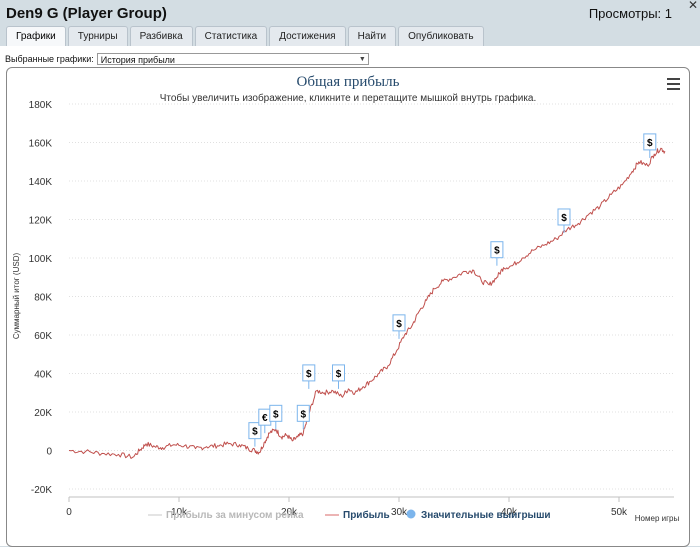 This screenshot has height=547, width=700. I want to click on legend-item-net-profit: Прибыль за минусом рейка, so click(235, 515).